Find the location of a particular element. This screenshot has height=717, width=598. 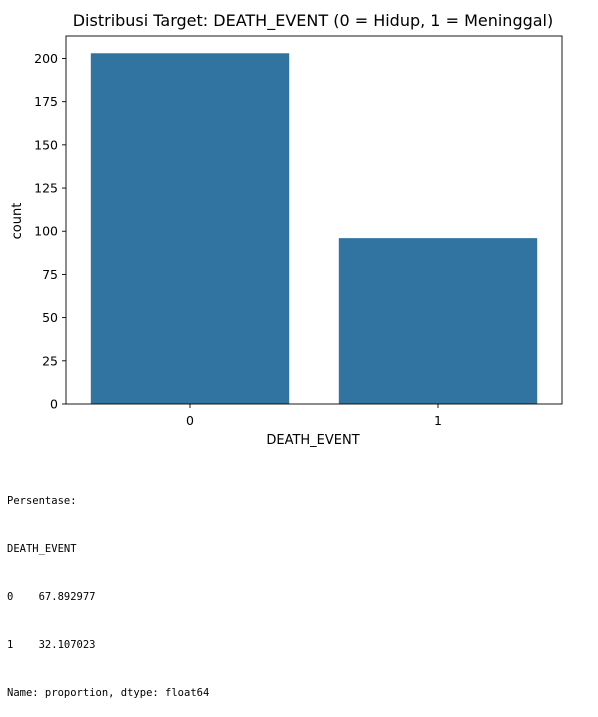

x-tick-label: 0 is located at coordinates (190, 420).